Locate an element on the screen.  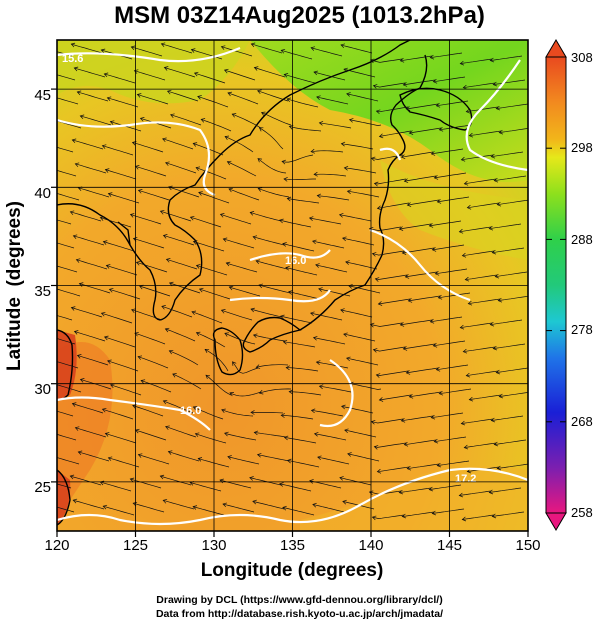
y-tick-label: 45 is located at coordinates (42, 95).